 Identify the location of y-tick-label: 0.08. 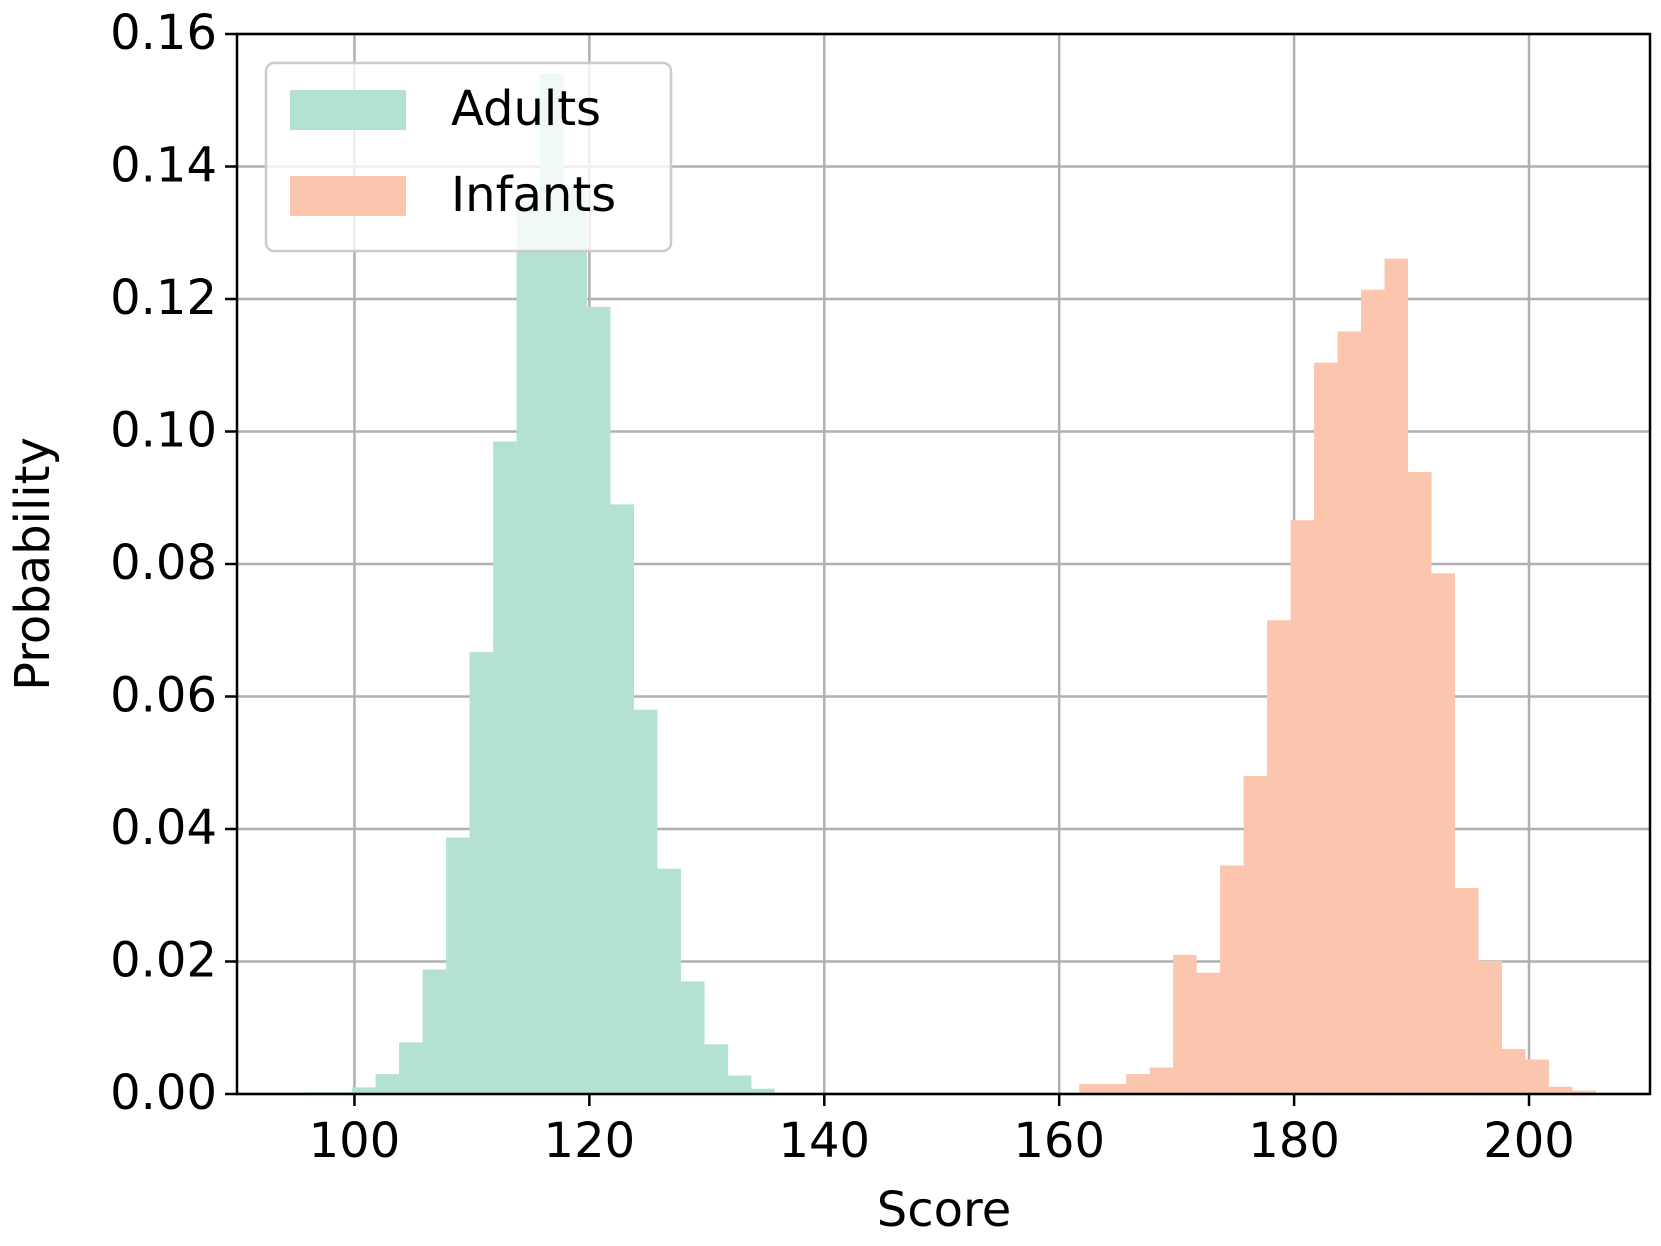
(163, 563).